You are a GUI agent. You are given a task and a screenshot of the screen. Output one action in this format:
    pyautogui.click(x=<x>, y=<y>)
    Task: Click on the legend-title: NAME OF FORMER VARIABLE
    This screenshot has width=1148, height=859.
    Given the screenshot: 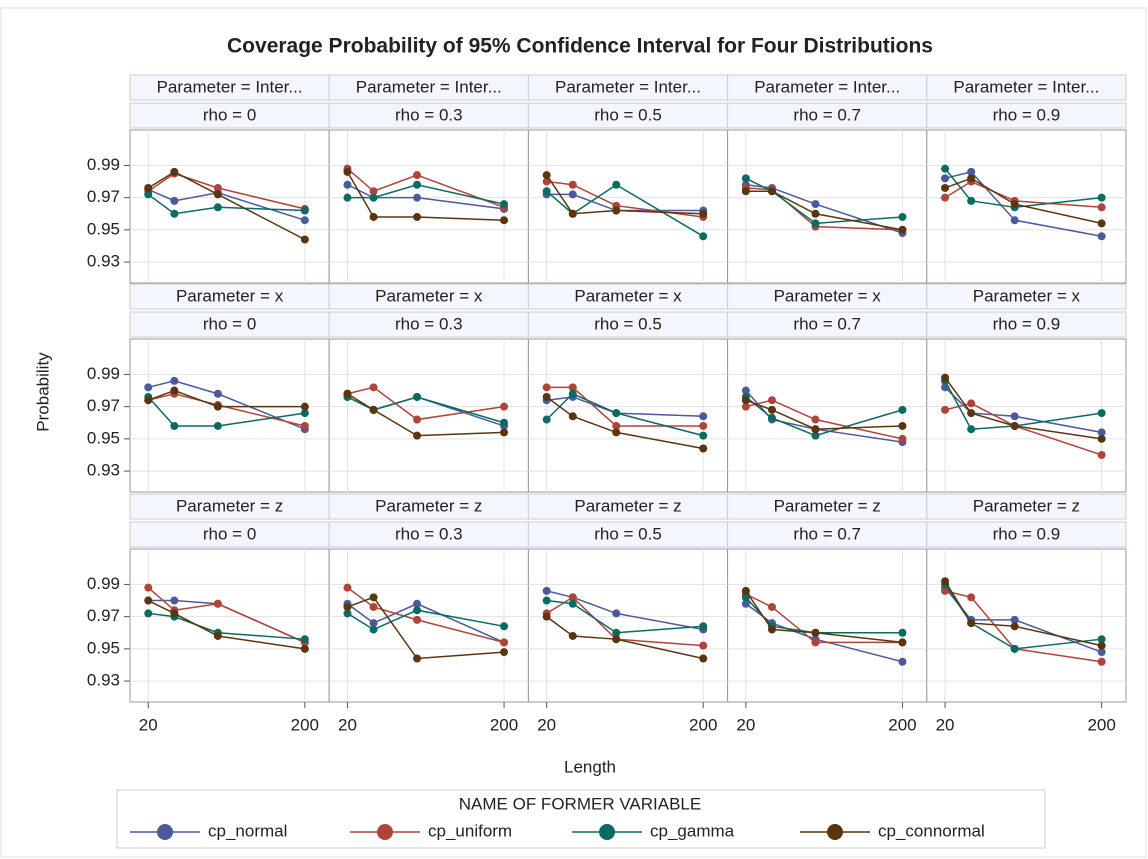 What is the action you would take?
    pyautogui.click(x=580, y=803)
    